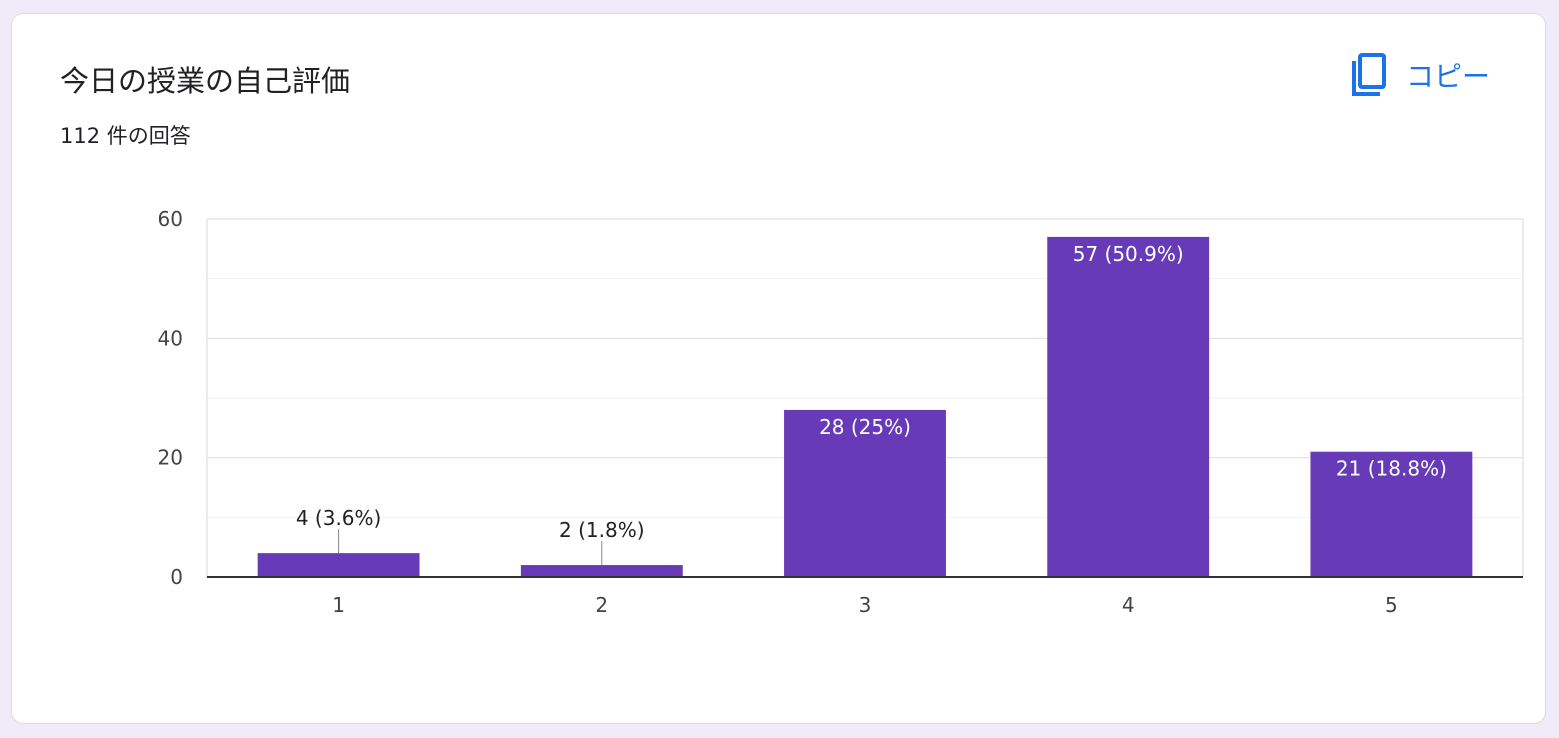  I want to click on data-label: 2 (1.8%), so click(602, 530).